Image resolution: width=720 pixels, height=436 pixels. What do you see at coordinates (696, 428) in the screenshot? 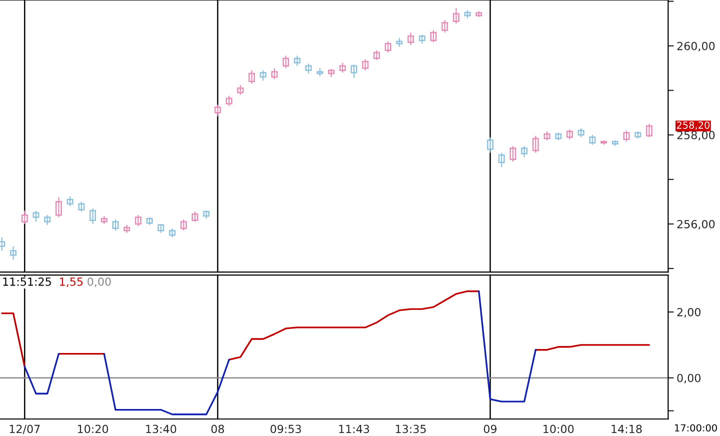
I see `text: 17:00:00` at bounding box center [696, 428].